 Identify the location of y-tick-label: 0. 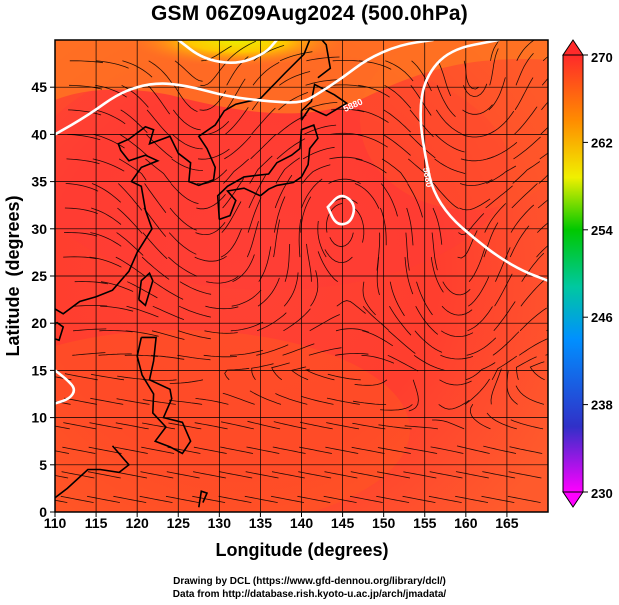
(43, 512).